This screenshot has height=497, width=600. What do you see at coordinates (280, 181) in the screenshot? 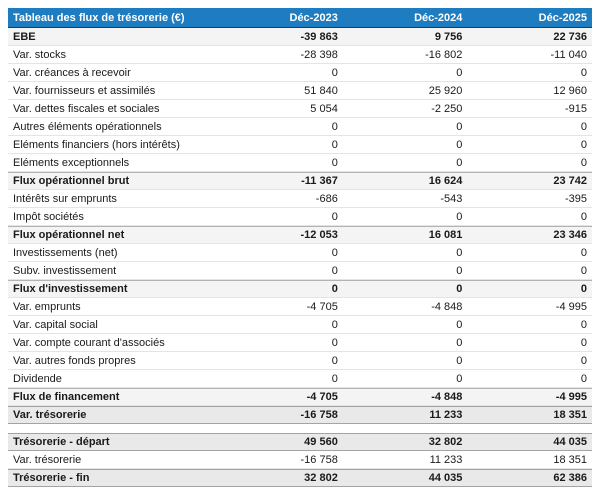
I see `cell-value: -11 367` at bounding box center [280, 181].